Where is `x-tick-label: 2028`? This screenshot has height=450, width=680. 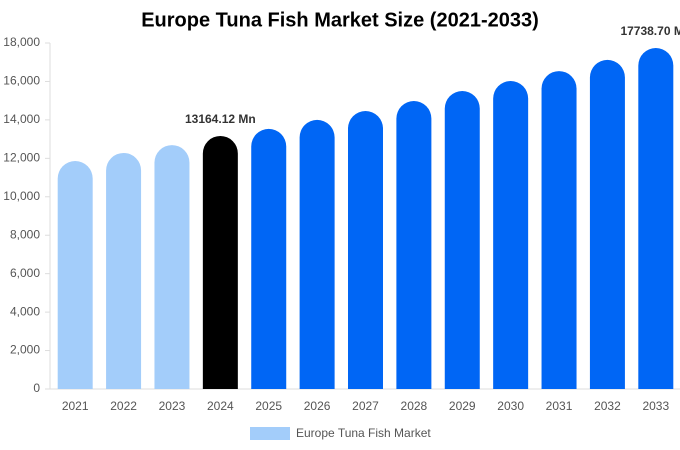 x-tick-label: 2028 is located at coordinates (414, 406).